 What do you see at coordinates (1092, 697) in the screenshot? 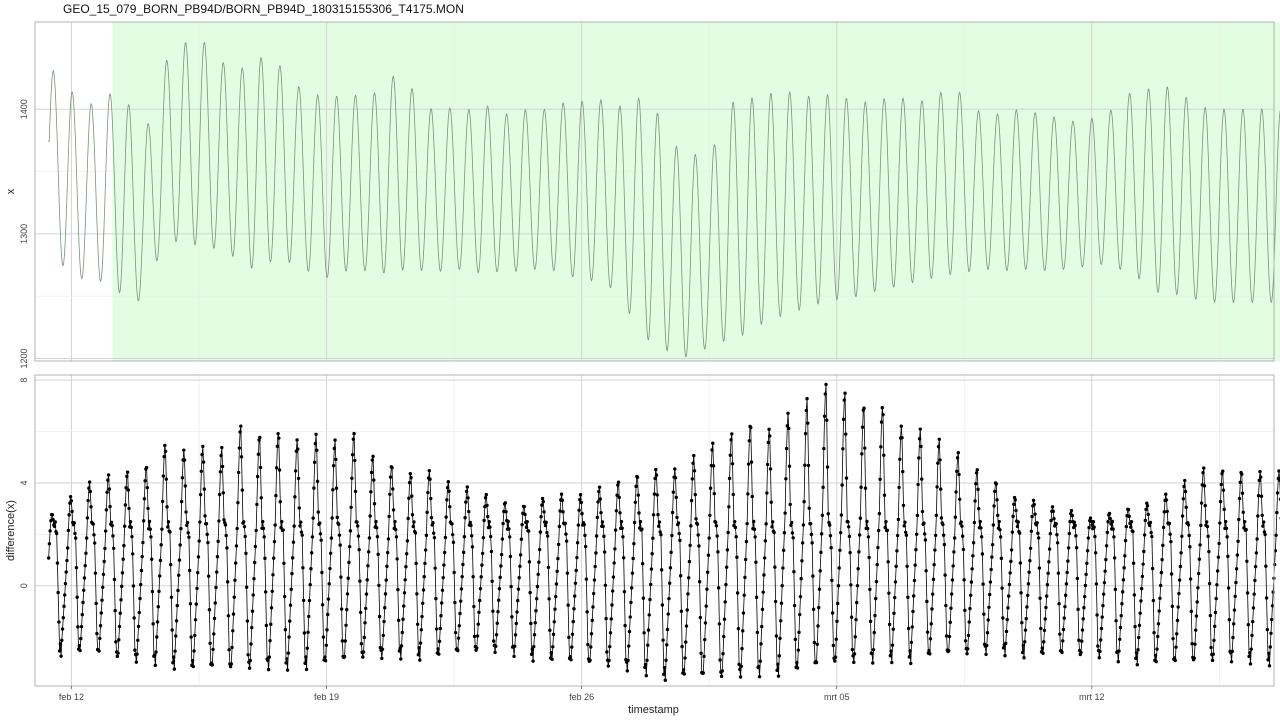
I see `x-tick-label: mrt 12` at bounding box center [1092, 697].